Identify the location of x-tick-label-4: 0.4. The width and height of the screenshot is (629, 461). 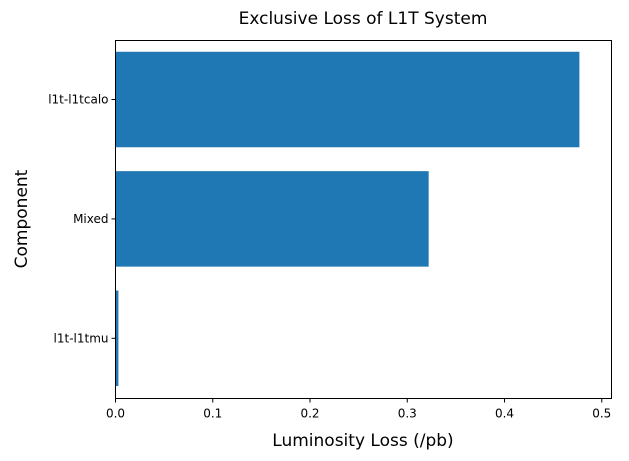
(504, 414).